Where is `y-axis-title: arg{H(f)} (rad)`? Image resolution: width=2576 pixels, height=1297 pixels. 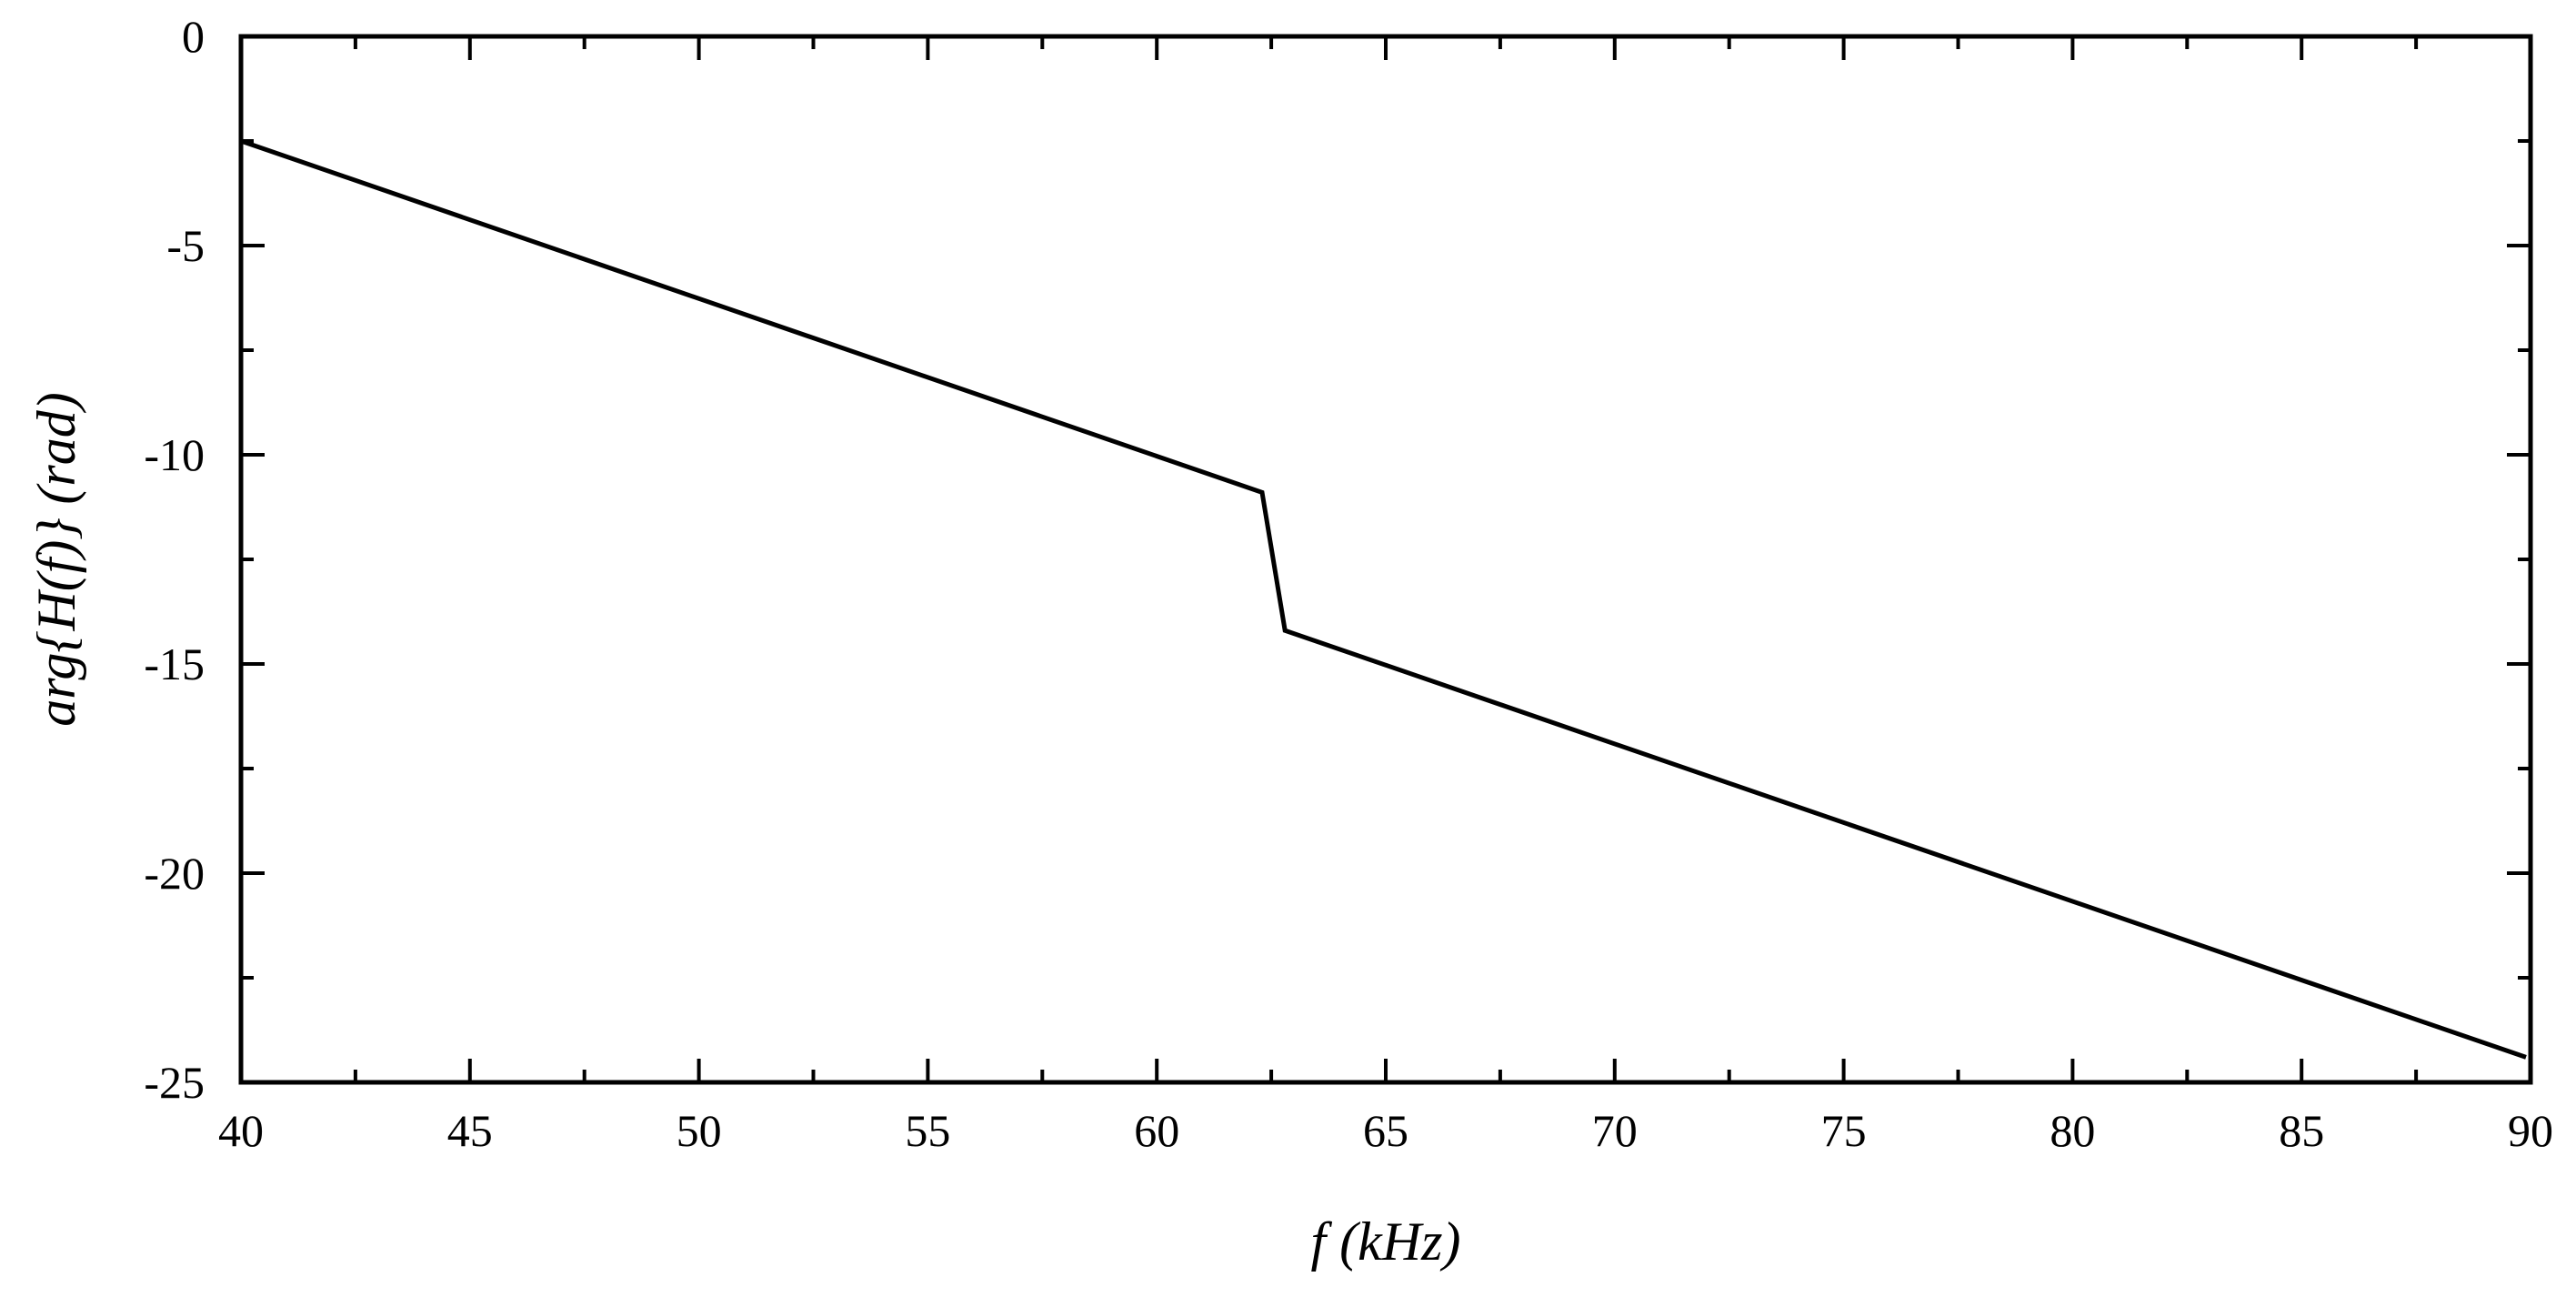 y-axis-title: arg{H(f)} (rad) is located at coordinates (56, 559).